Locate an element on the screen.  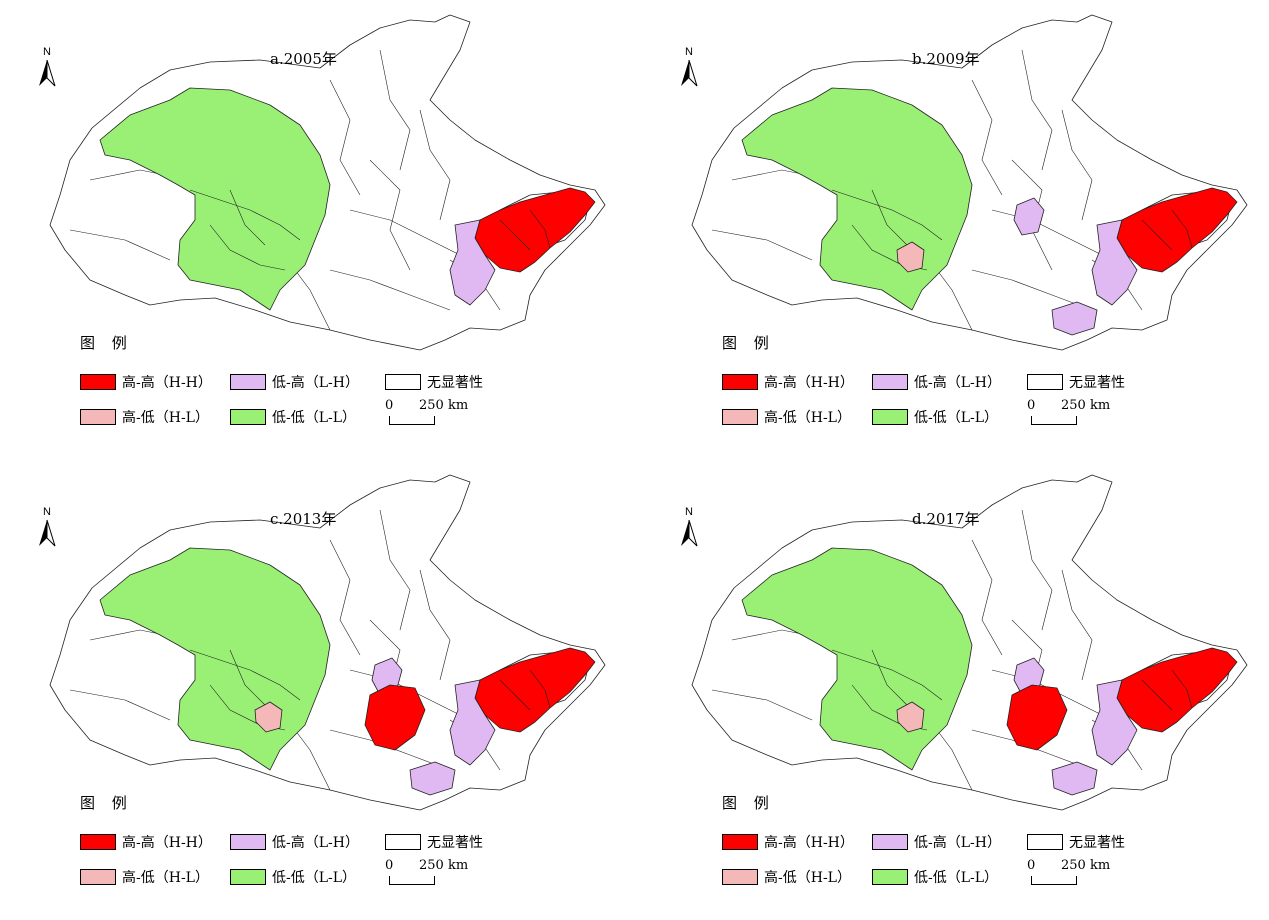
low-high-west is located at coordinates (1029, 216).